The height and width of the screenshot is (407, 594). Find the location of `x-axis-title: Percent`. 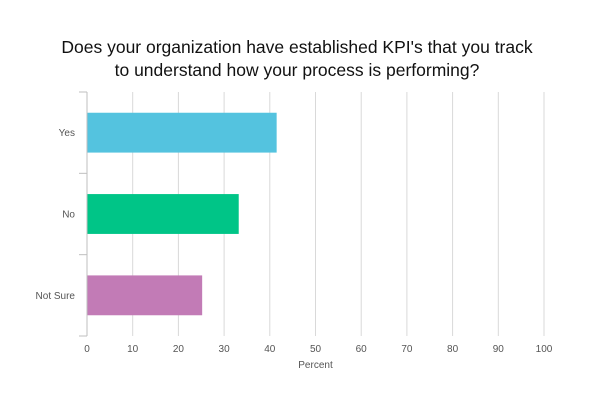

x-axis-title: Percent is located at coordinates (315, 365).